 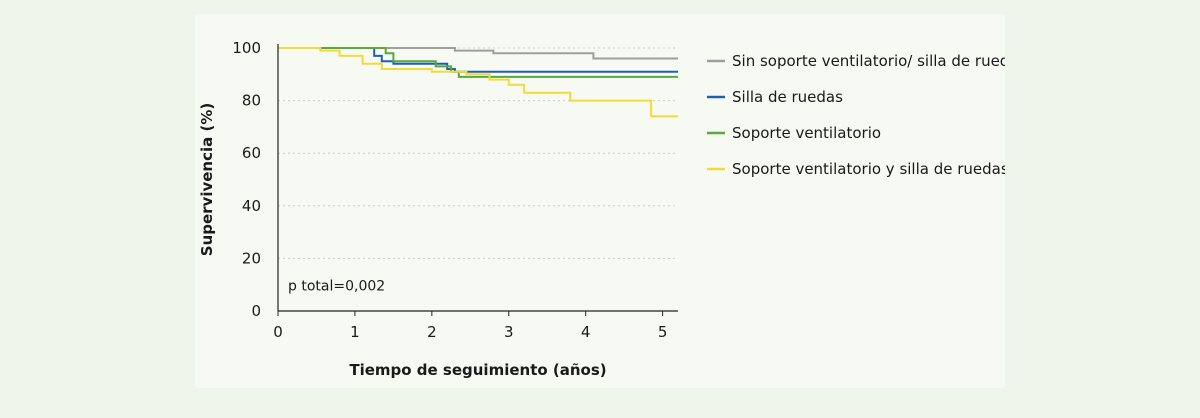 What do you see at coordinates (207, 179) in the screenshot?
I see `y-axis-label: Supervivencia (%)` at bounding box center [207, 179].